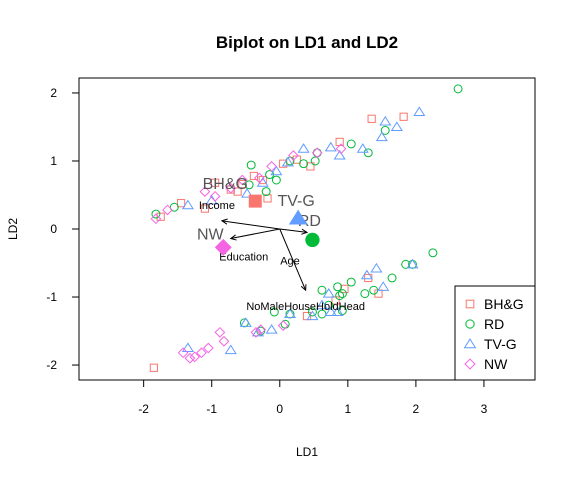  What do you see at coordinates (416, 409) in the screenshot?
I see `x-tick-label: 2` at bounding box center [416, 409].